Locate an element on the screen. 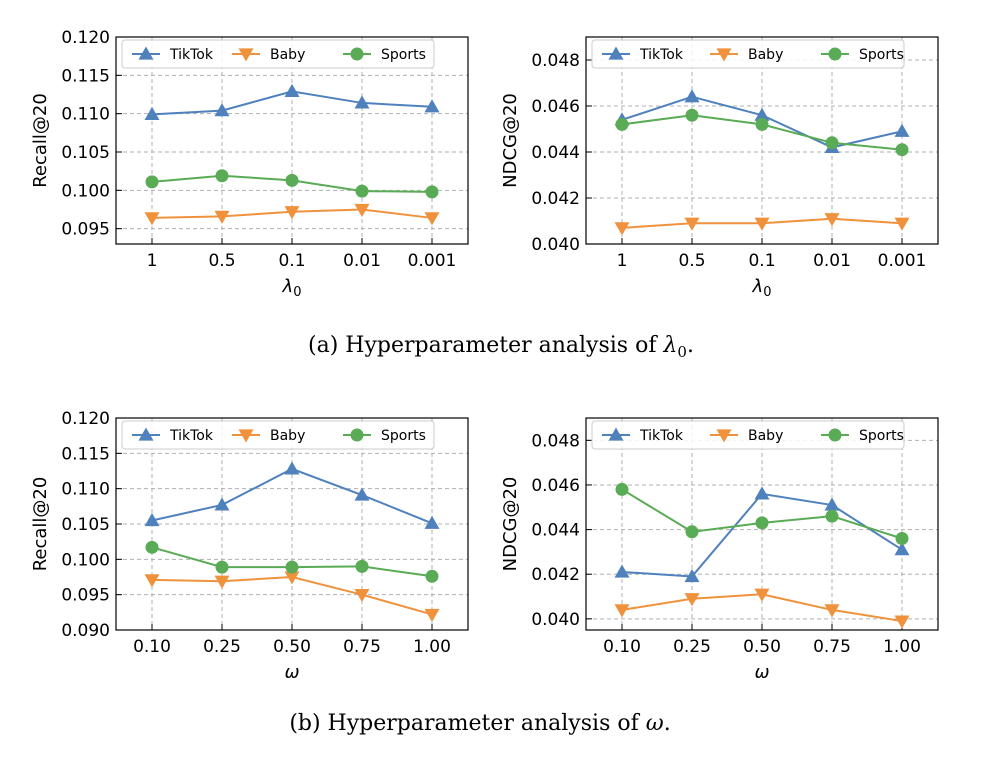  caption-a: (a) Hyperparameter analysis of λ0. is located at coordinates (501, 347).